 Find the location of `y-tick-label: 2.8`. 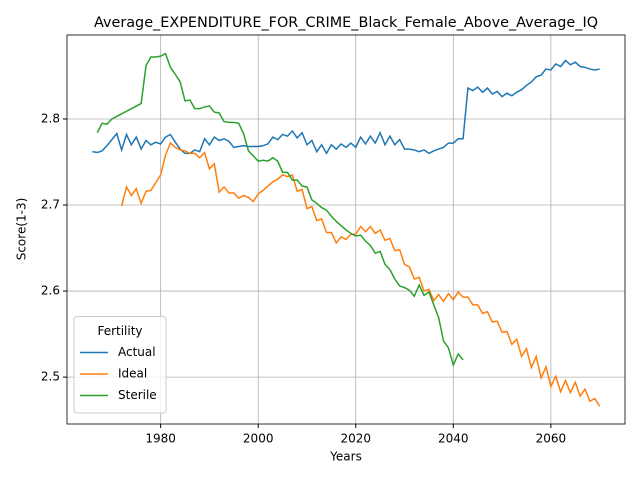

y-tick-label: 2.8 is located at coordinates (50, 118).